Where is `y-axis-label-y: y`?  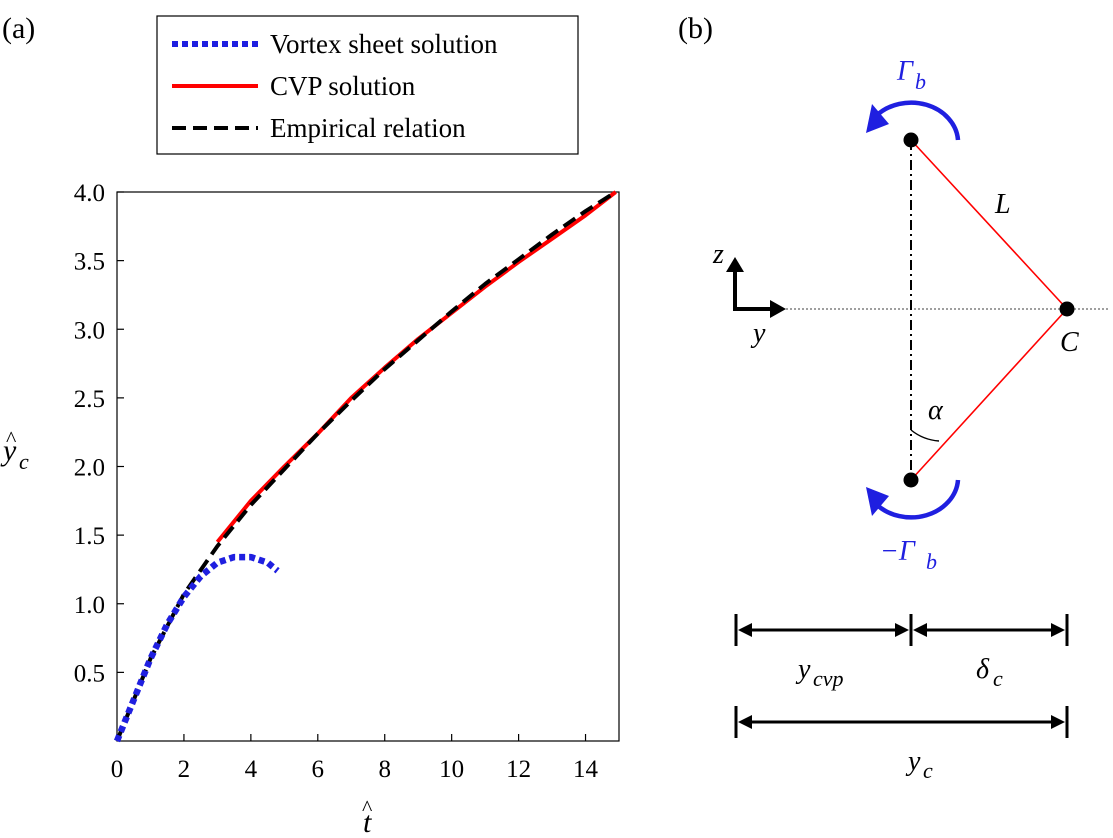 y-axis-label-y: y is located at coordinates (8, 450).